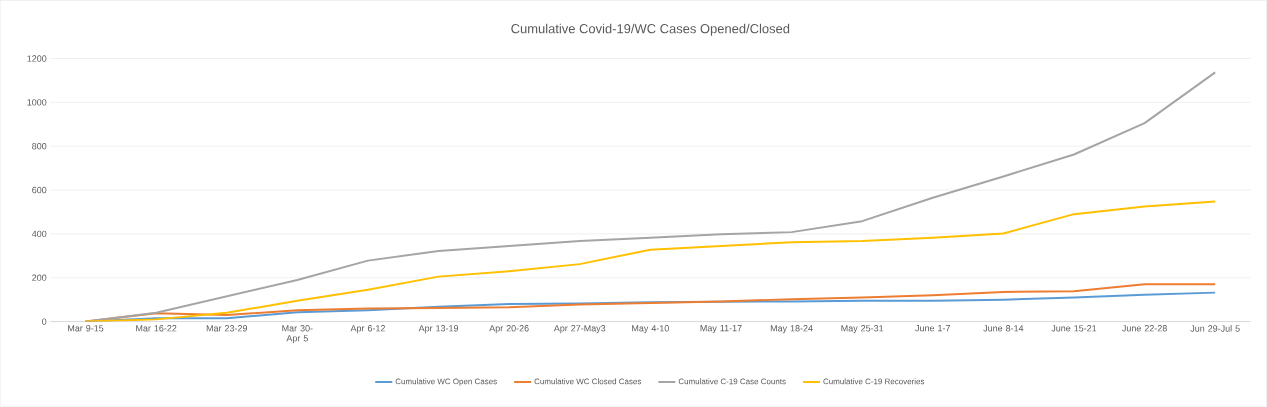  I want to click on y-tick-label: 600, so click(39, 190).